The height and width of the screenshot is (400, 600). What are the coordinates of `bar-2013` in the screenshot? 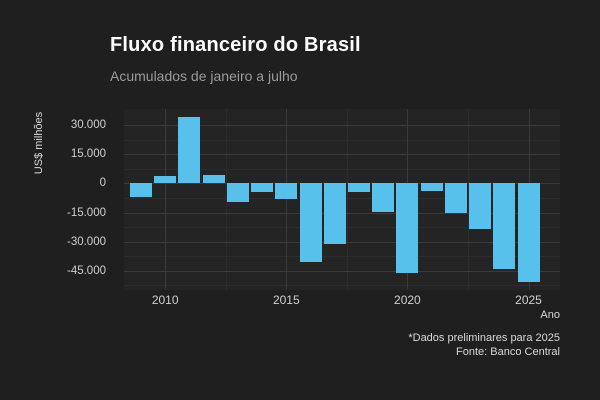 It's located at (237, 192).